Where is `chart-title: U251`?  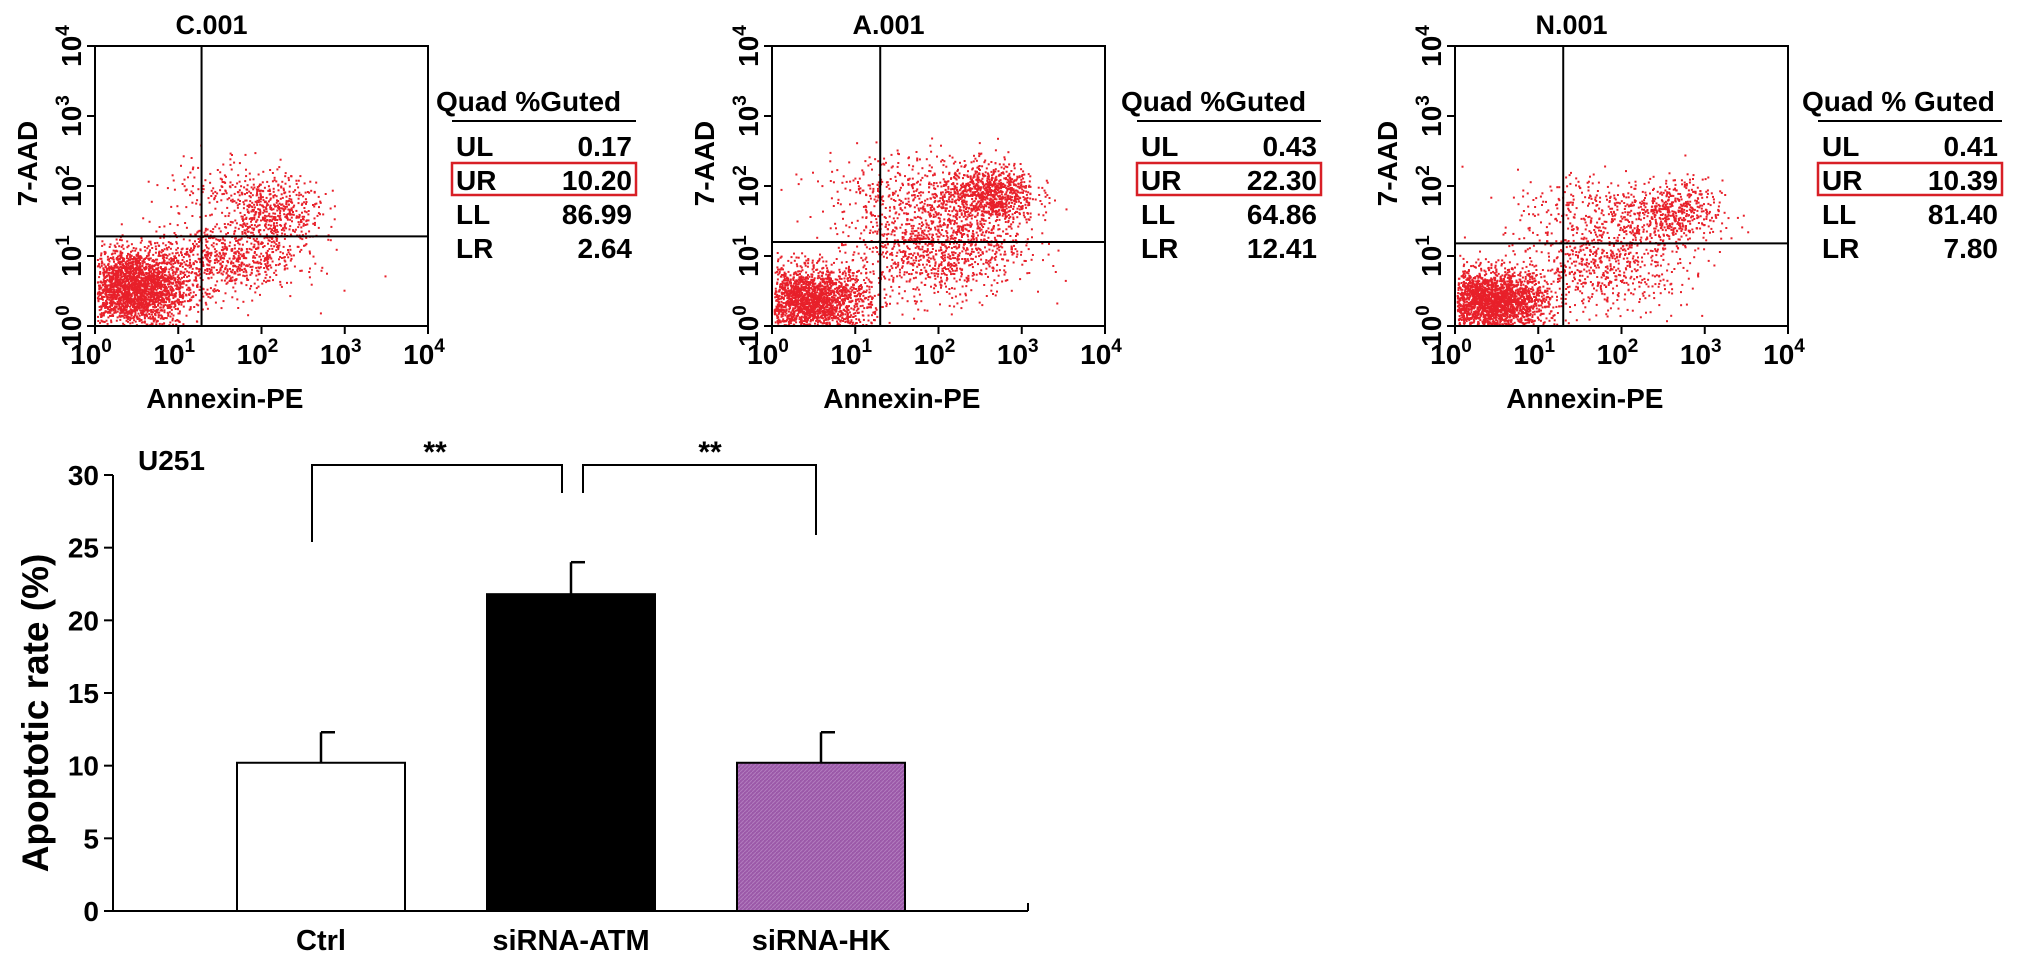 chart-title: U251 is located at coordinates (171, 460).